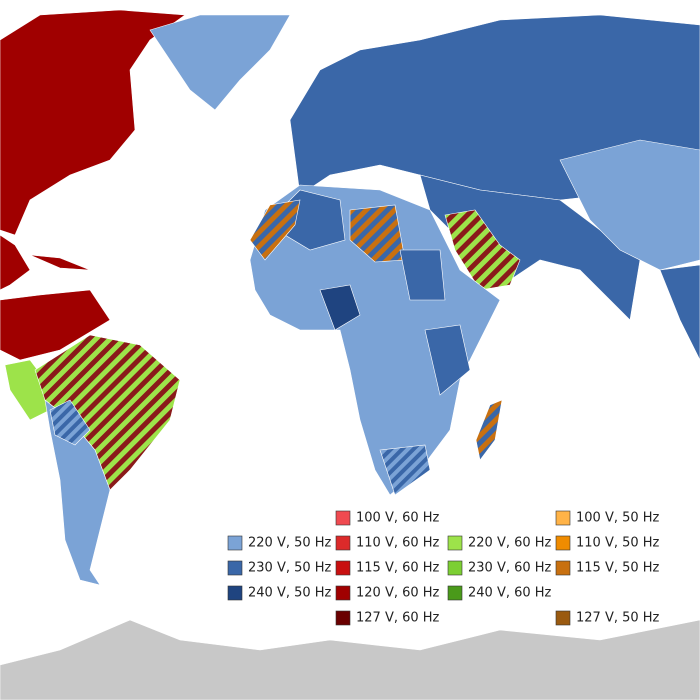 The height and width of the screenshot is (700, 700). I want to click on legend-label: 240 V, 60 Hz, so click(510, 593).